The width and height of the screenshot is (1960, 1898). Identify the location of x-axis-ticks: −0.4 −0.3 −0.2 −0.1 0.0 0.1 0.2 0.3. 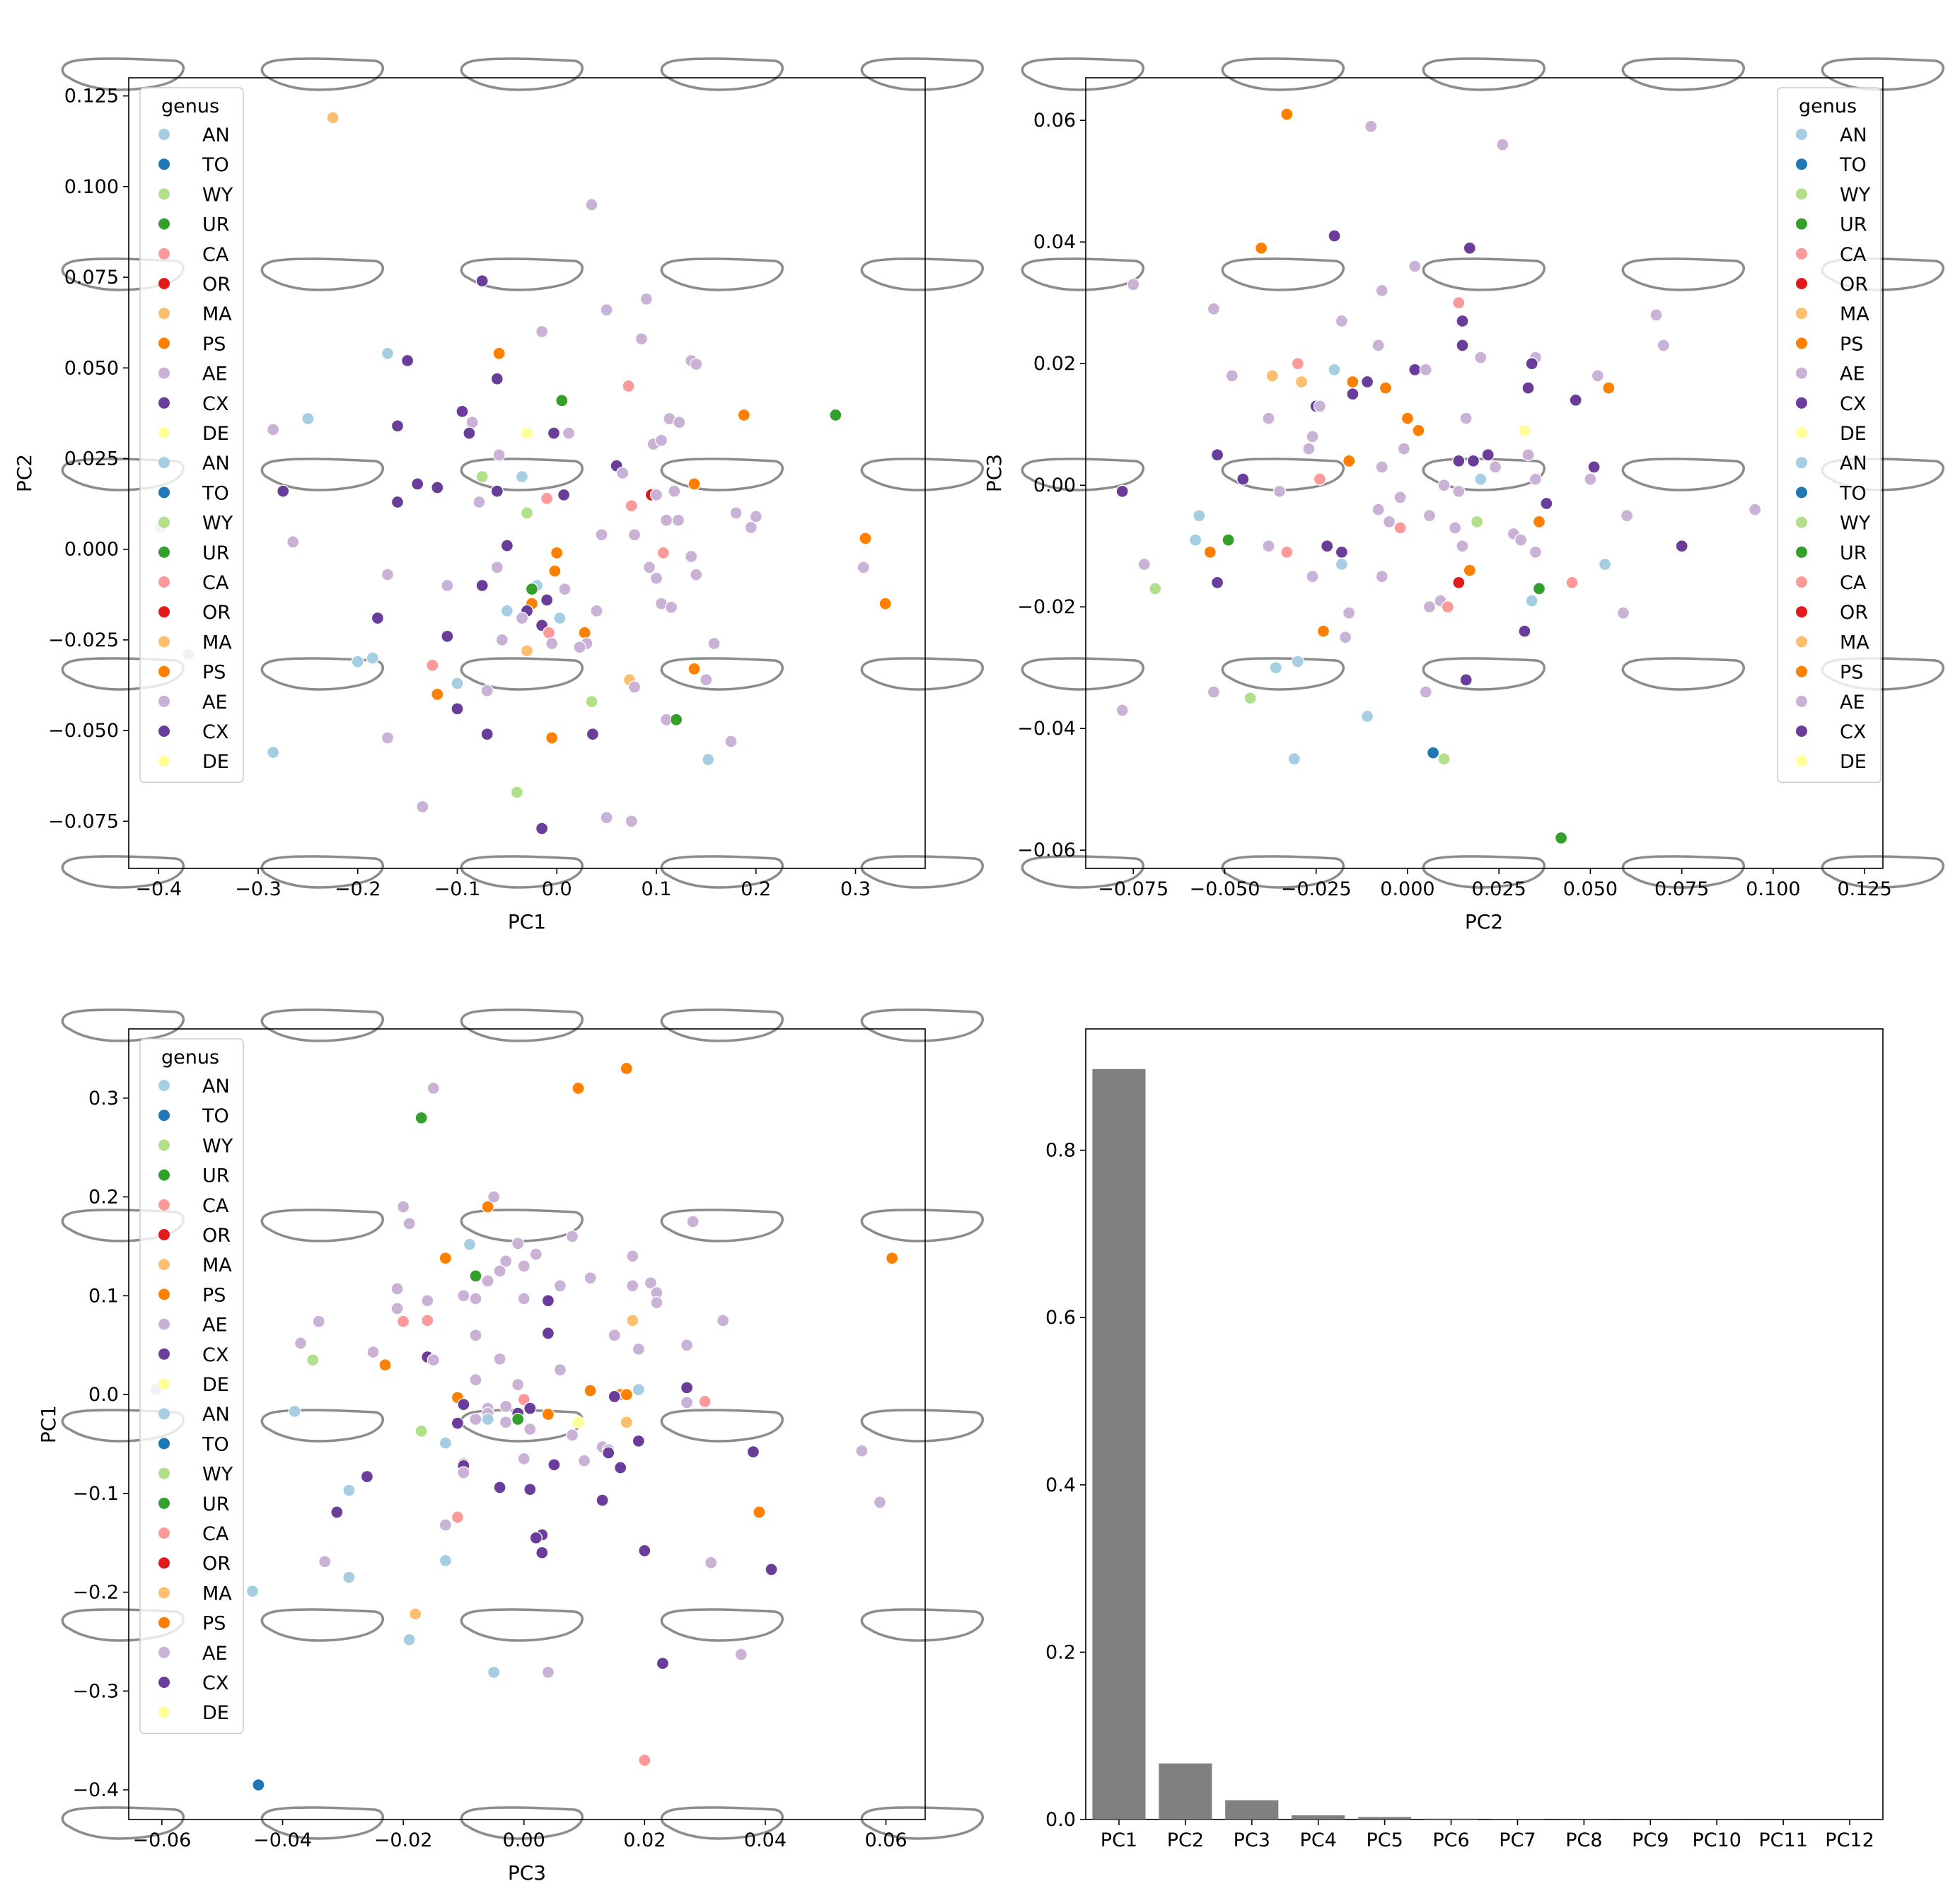
(503, 884).